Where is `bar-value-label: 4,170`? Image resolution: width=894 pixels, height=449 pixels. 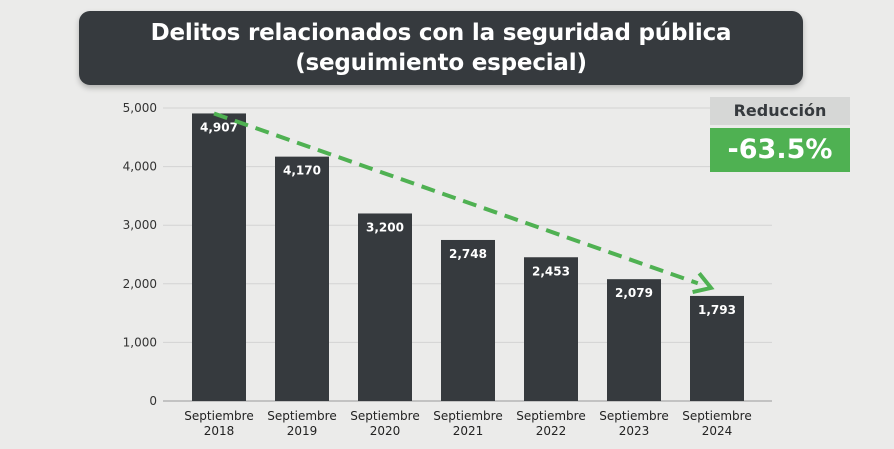
bar-value-label: 4,170 is located at coordinates (302, 171).